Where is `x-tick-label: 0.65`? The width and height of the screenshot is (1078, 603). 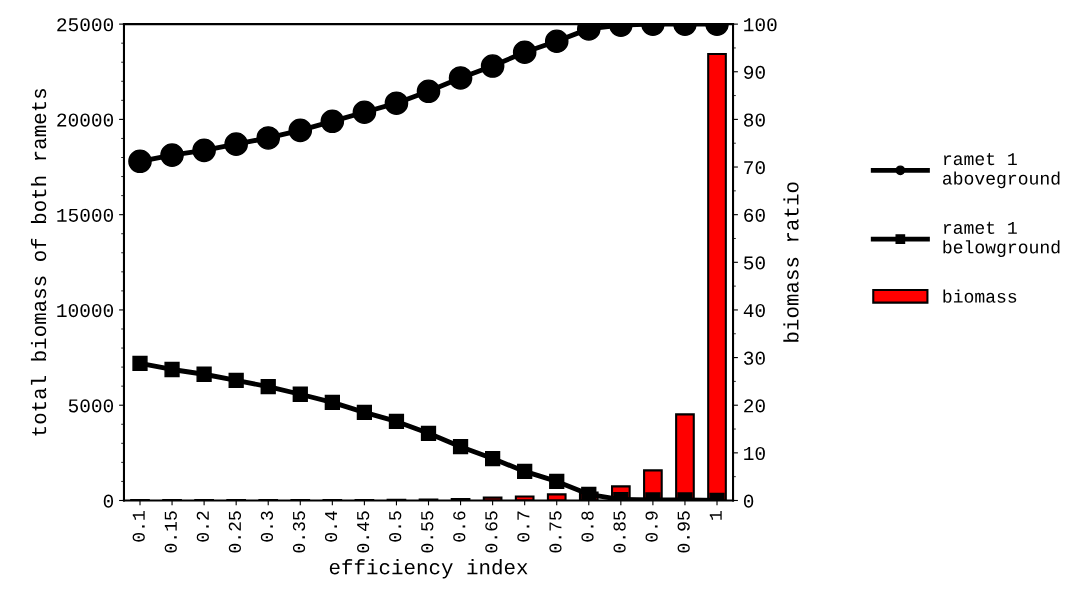
x-tick-label: 0.65 is located at coordinates (491, 532).